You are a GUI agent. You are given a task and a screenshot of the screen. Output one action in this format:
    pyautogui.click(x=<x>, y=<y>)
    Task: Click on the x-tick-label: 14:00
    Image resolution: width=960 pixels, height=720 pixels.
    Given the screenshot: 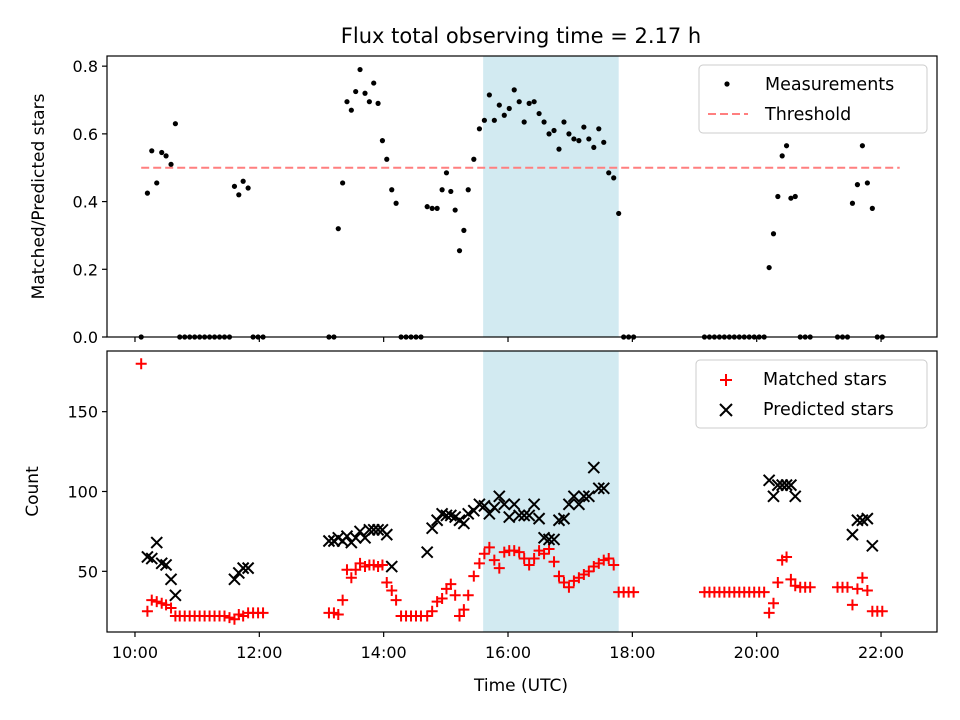 What is the action you would take?
    pyautogui.click(x=384, y=652)
    